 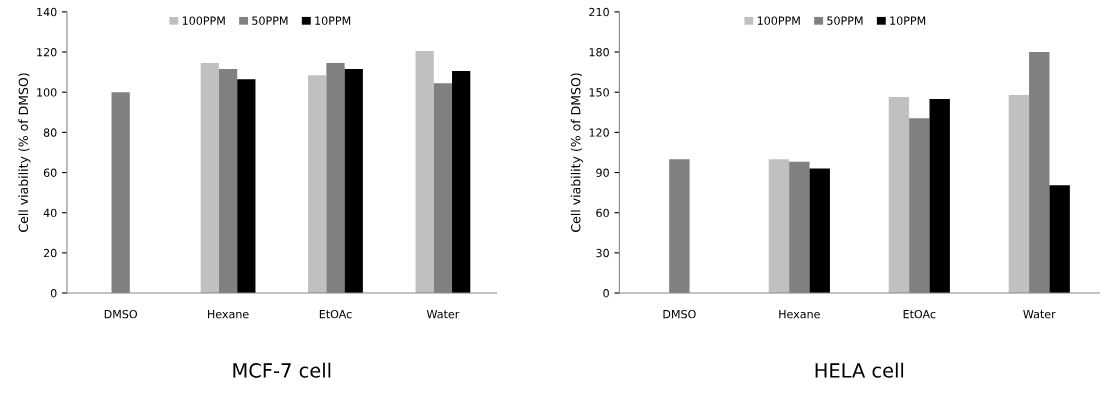 I want to click on text: HELA cell, so click(x=859, y=370).